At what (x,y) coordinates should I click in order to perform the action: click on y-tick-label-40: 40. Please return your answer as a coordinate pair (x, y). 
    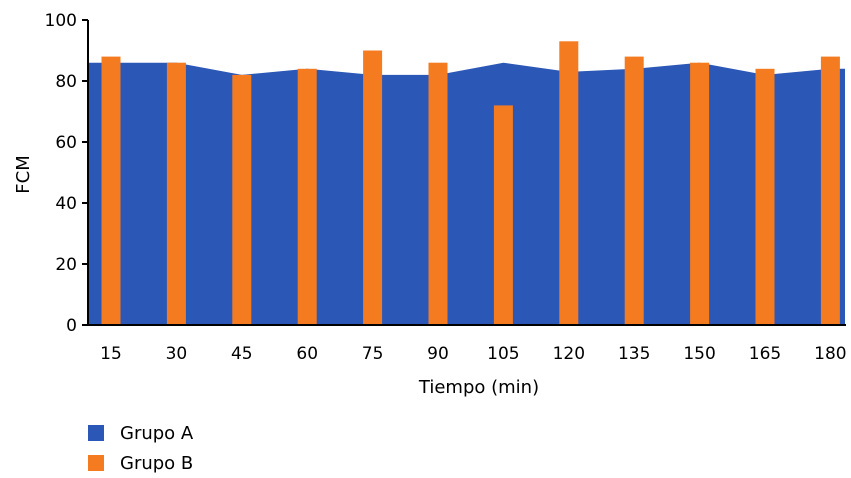
    Looking at the image, I should click on (66, 204).